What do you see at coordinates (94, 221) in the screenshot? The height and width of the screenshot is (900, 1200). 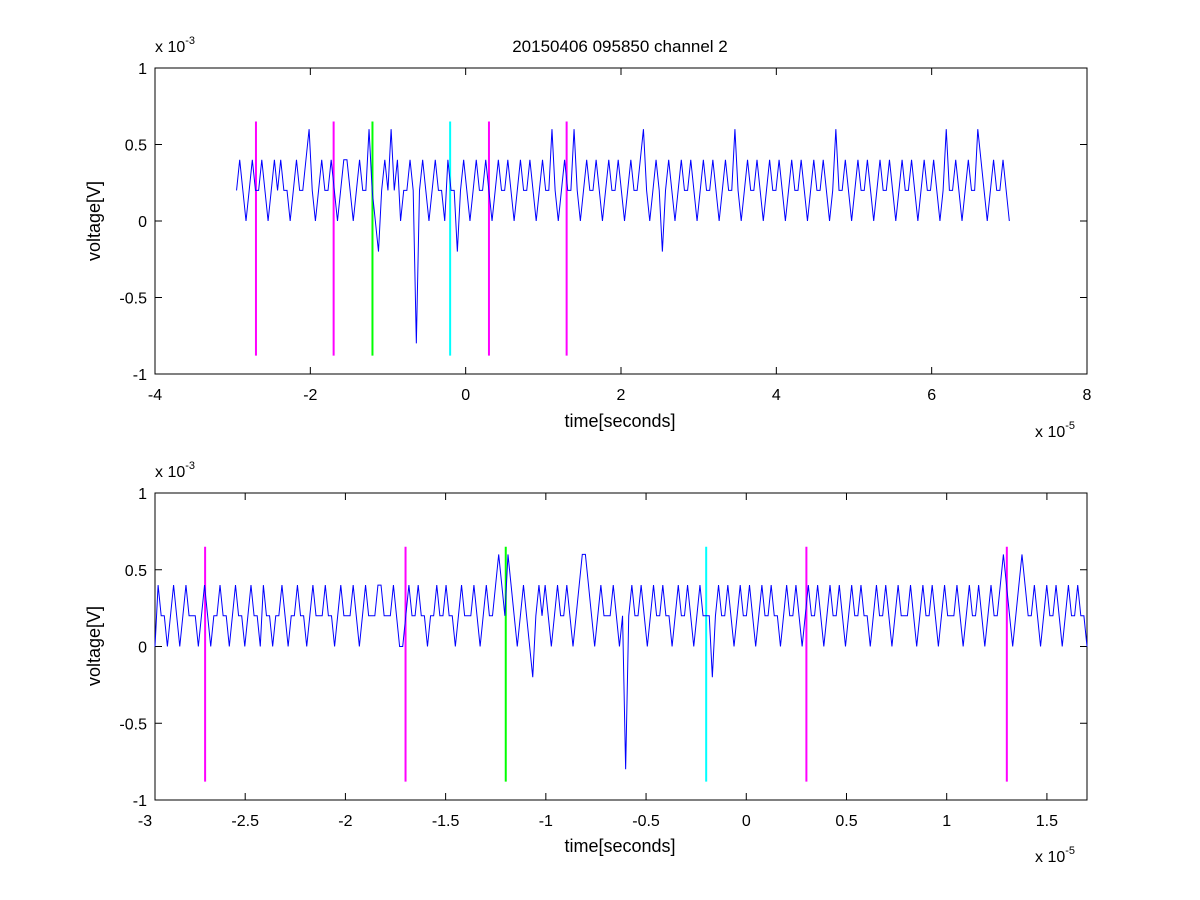 I see `top-y-axis-label: voltage[V]` at bounding box center [94, 221].